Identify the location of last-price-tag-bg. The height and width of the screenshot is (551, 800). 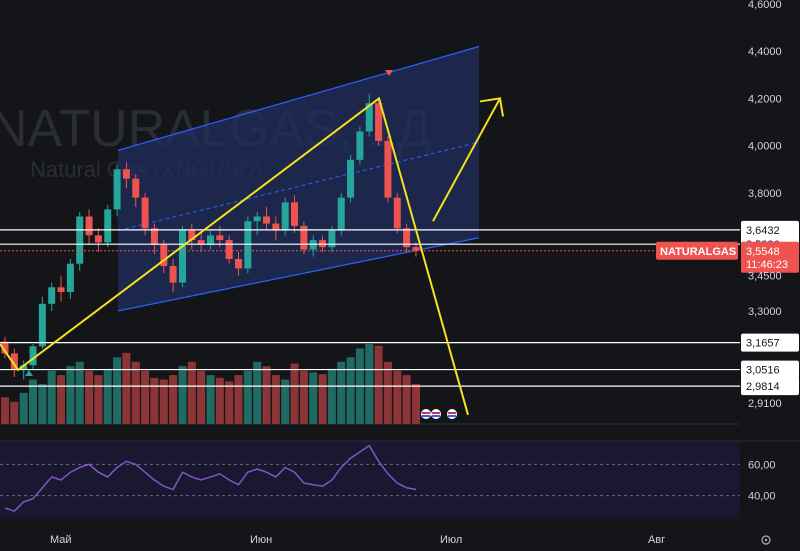
(770, 257).